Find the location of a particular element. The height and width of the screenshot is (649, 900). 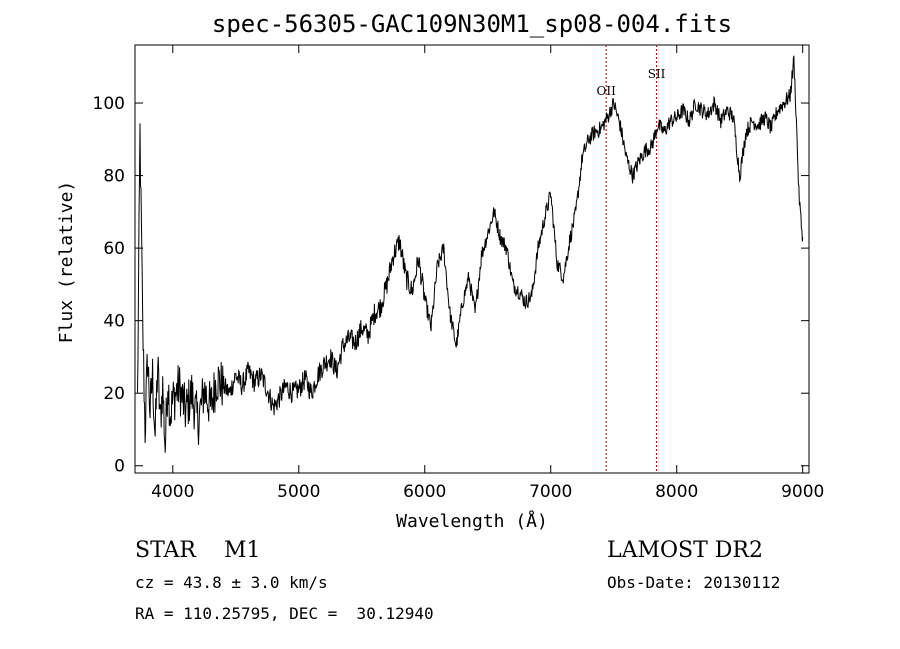

observation-date: Obs-Date: 20130112 is located at coordinates (694, 582).